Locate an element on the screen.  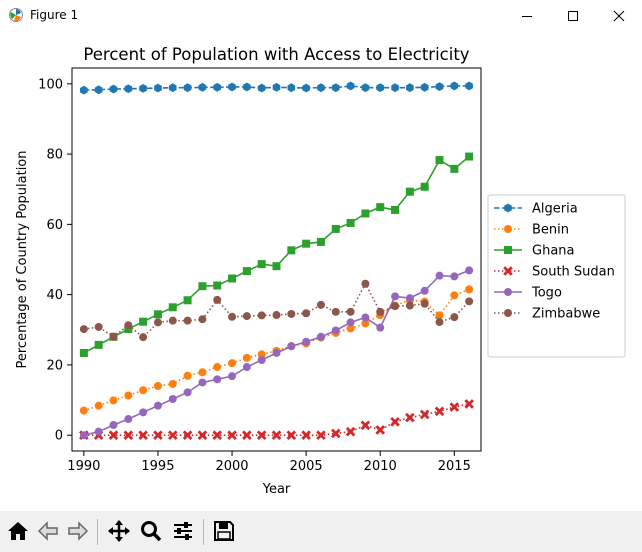
series-line is located at coordinates (276, 350).